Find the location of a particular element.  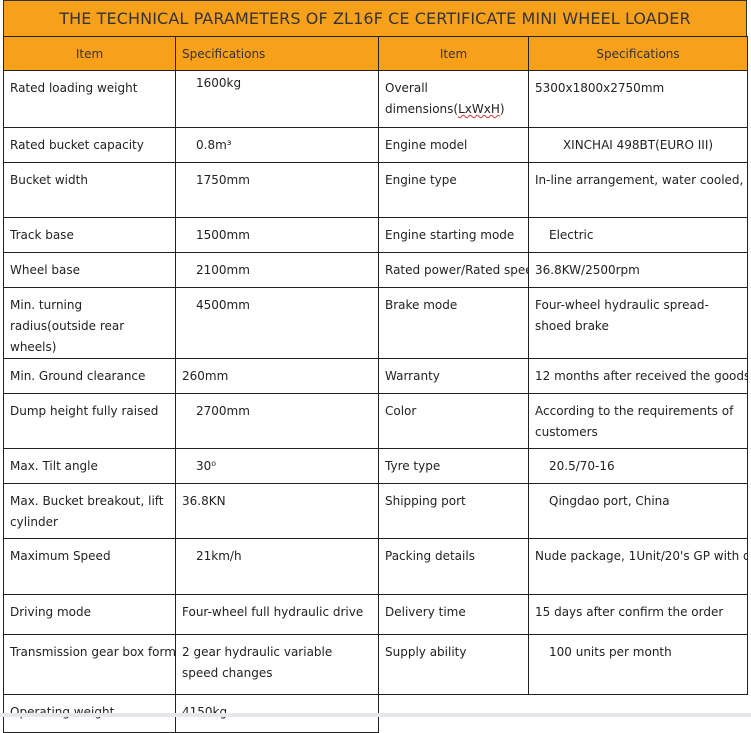

item-name: Max. Tilt angle is located at coordinates (89, 466).